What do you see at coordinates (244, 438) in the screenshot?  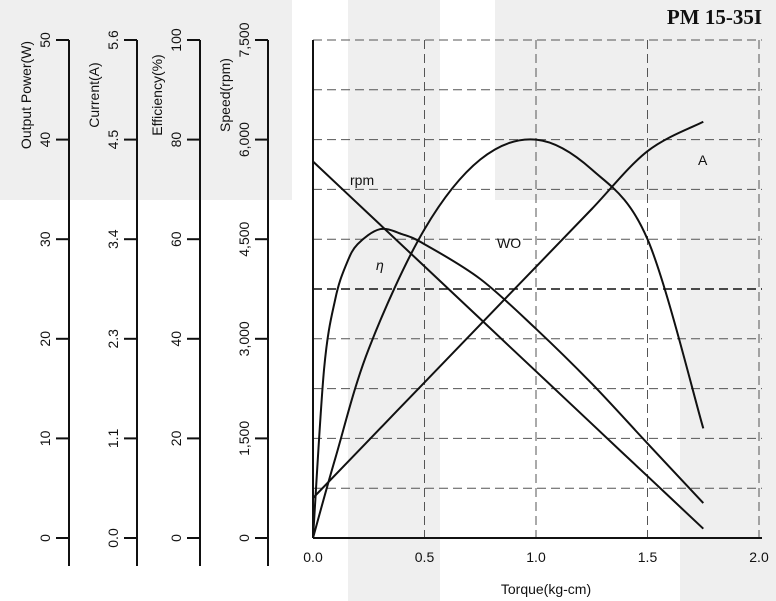 I see `y-tick-label: 1,500` at bounding box center [244, 438].